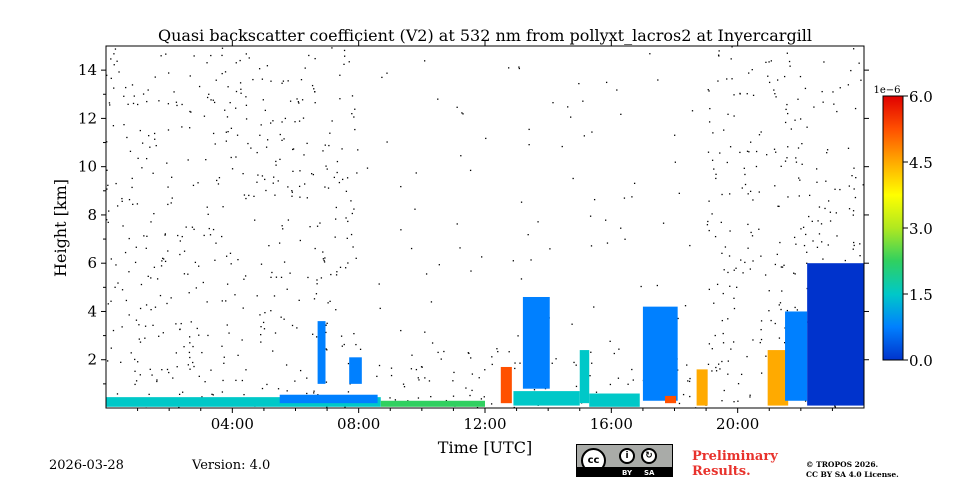  I want to click on colorbar-tick-label: 4.5, so click(921, 163).